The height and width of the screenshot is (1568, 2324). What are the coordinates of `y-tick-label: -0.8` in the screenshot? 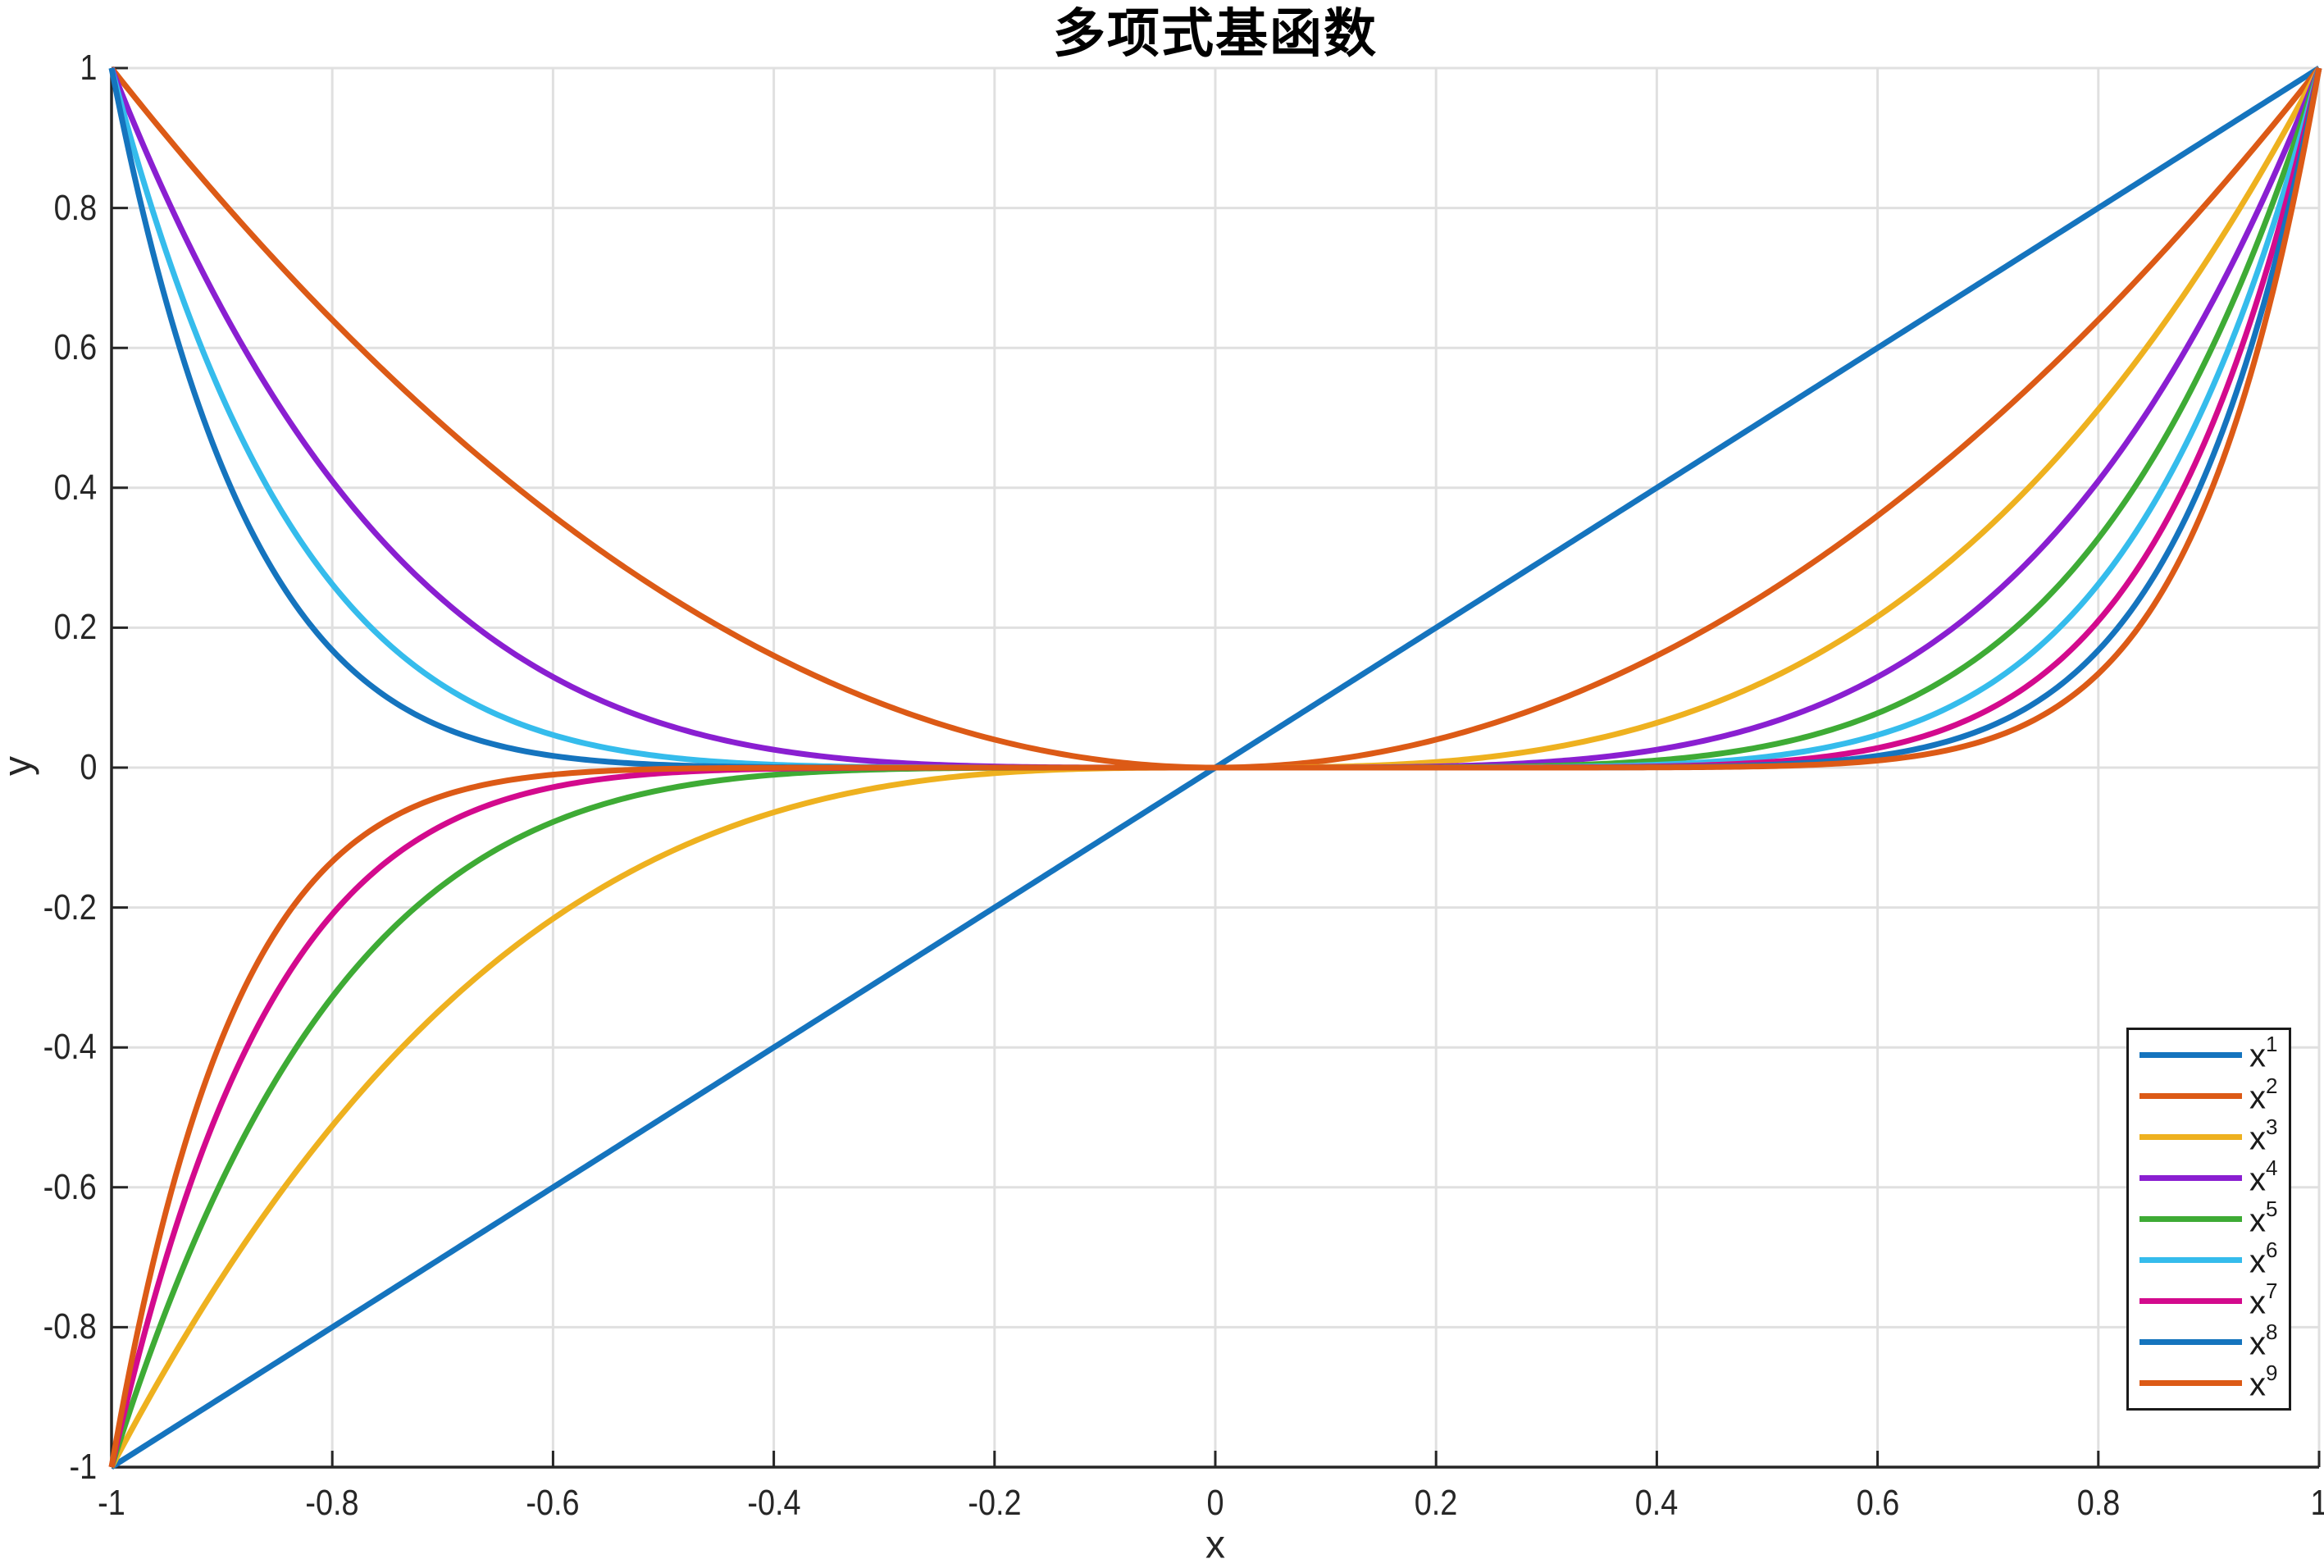 It's located at (70, 1327).